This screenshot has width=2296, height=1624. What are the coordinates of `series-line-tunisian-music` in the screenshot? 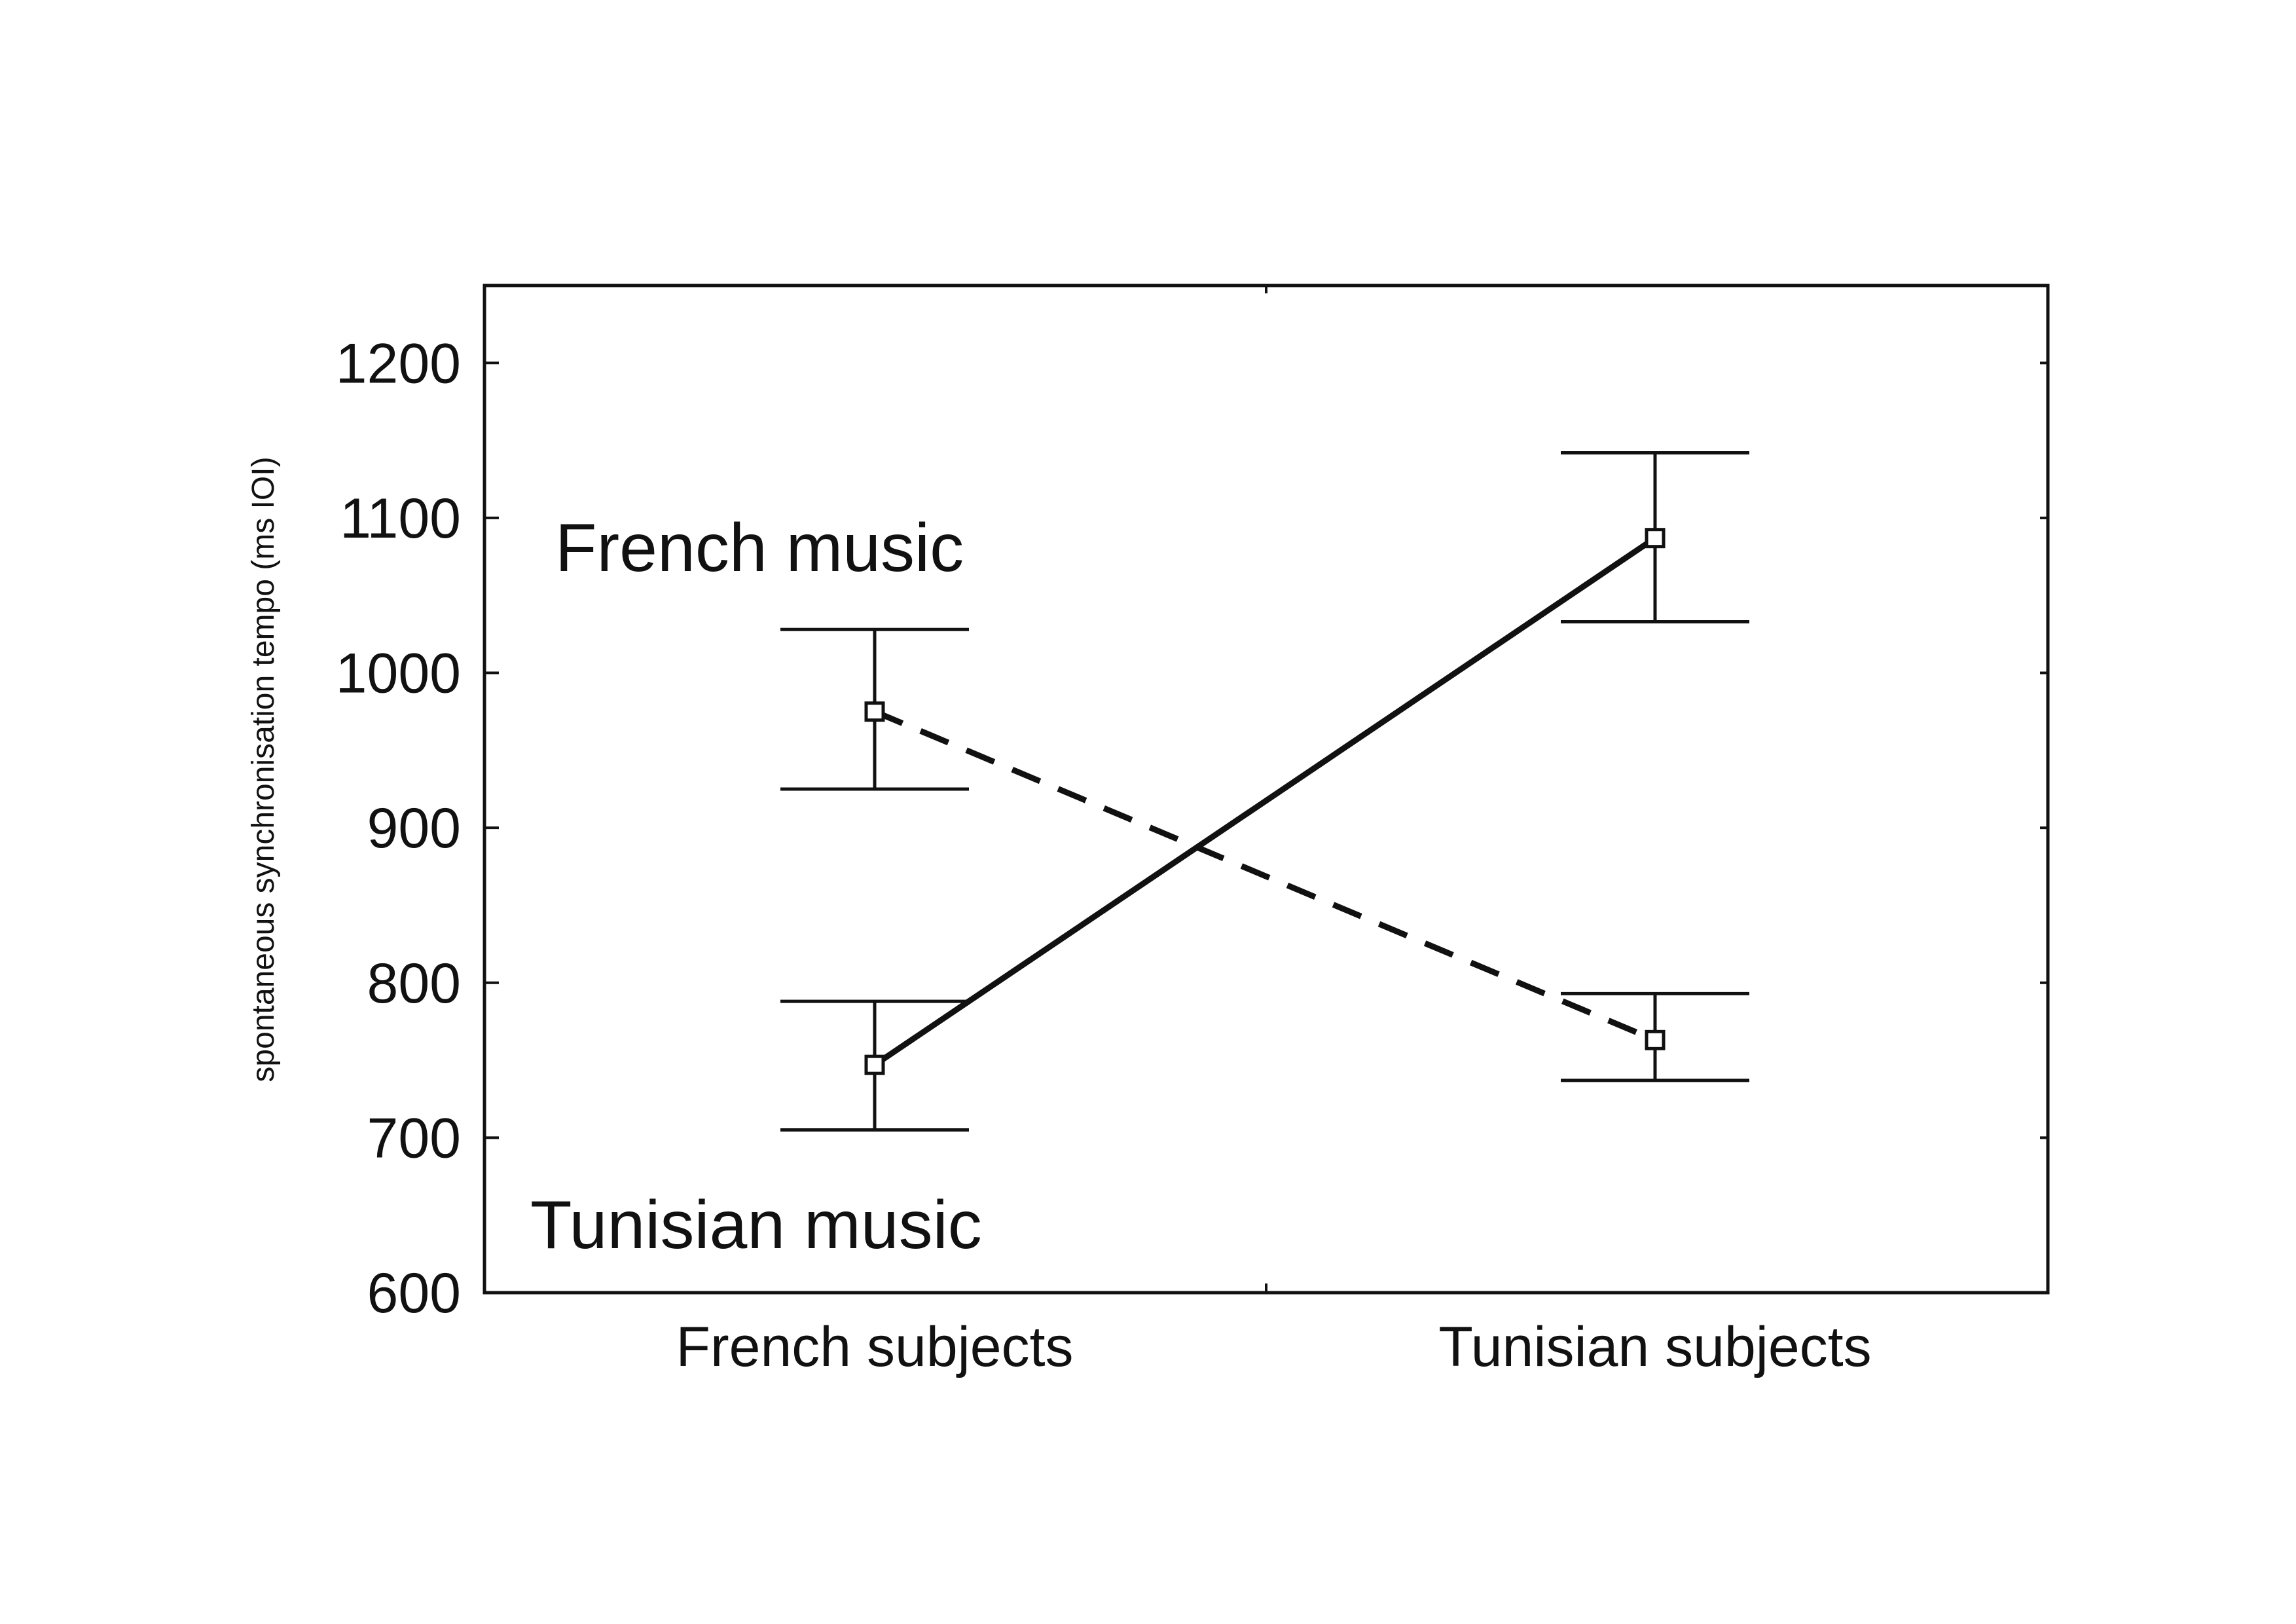 It's located at (1265, 801).